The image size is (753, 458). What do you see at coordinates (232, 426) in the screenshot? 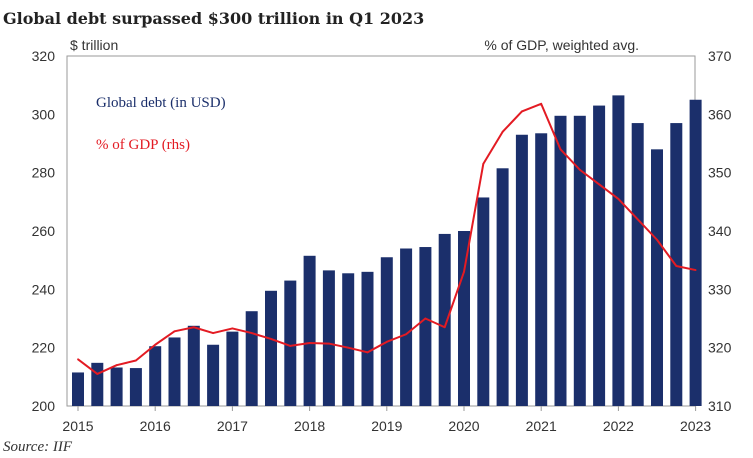
I see `x-tick-label: 2017` at bounding box center [232, 426].